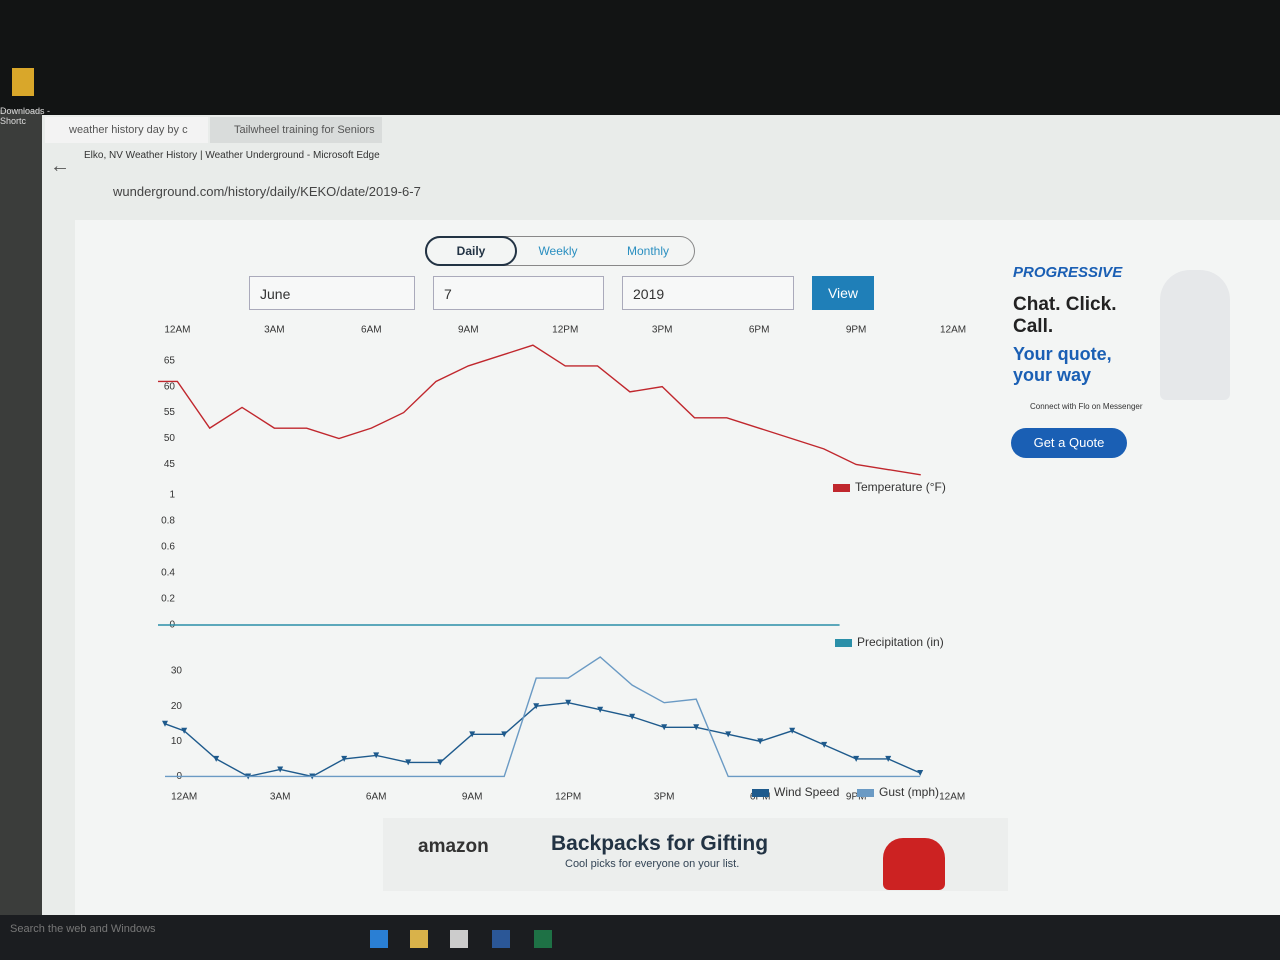 The height and width of the screenshot is (960, 1280). I want to click on search-box: Search the web and Windows, so click(83, 929).